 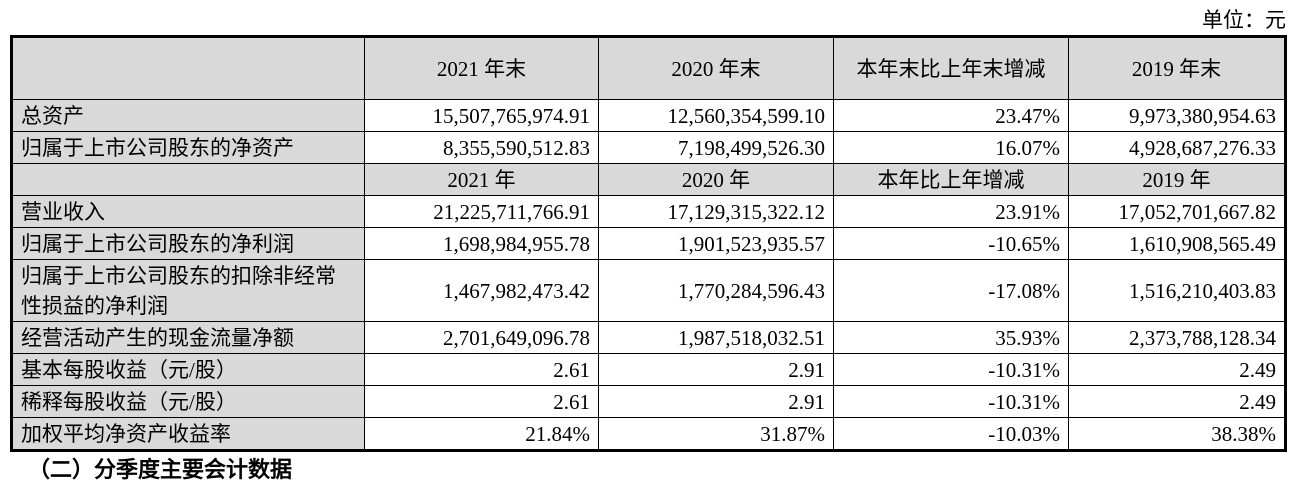 I want to click on table-cell: 1,770,284,596.43, so click(x=716, y=290).